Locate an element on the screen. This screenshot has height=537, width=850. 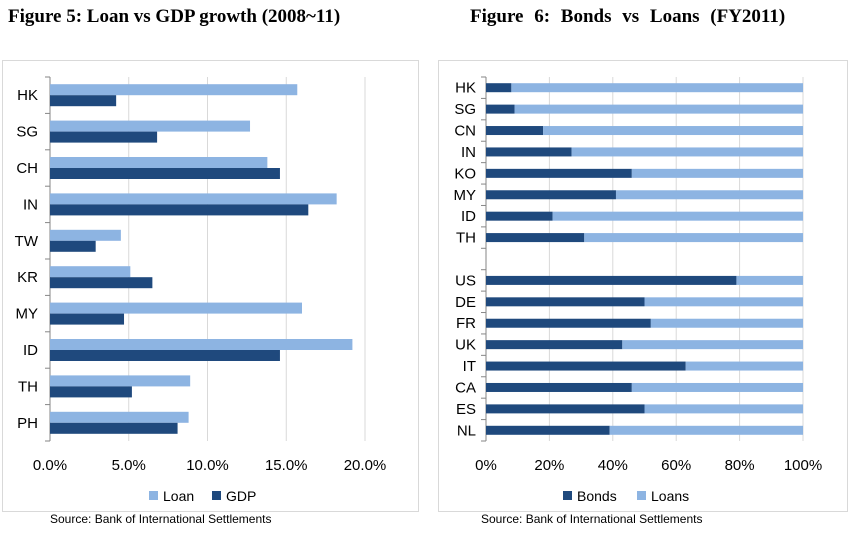
bar-loans-ca is located at coordinates (717, 387).